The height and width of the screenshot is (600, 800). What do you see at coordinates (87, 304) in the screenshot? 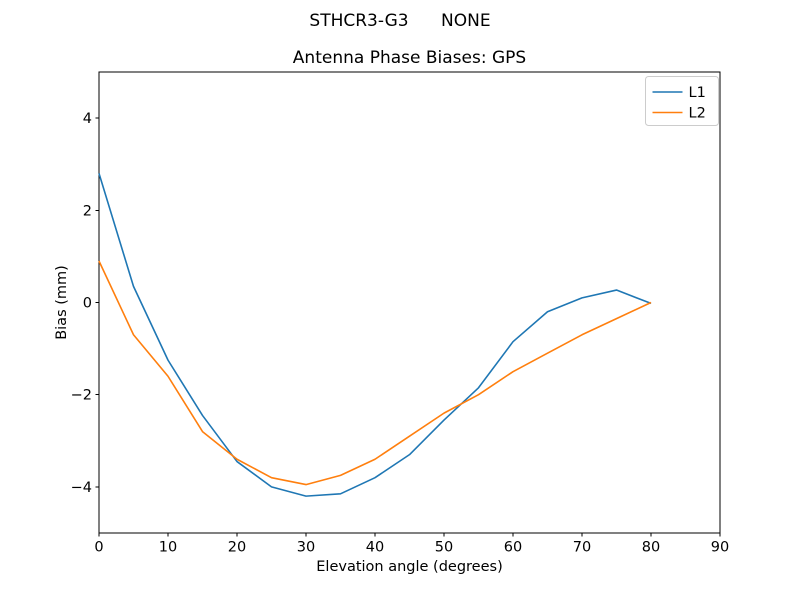
I see `y-tick-label: 0` at bounding box center [87, 304].